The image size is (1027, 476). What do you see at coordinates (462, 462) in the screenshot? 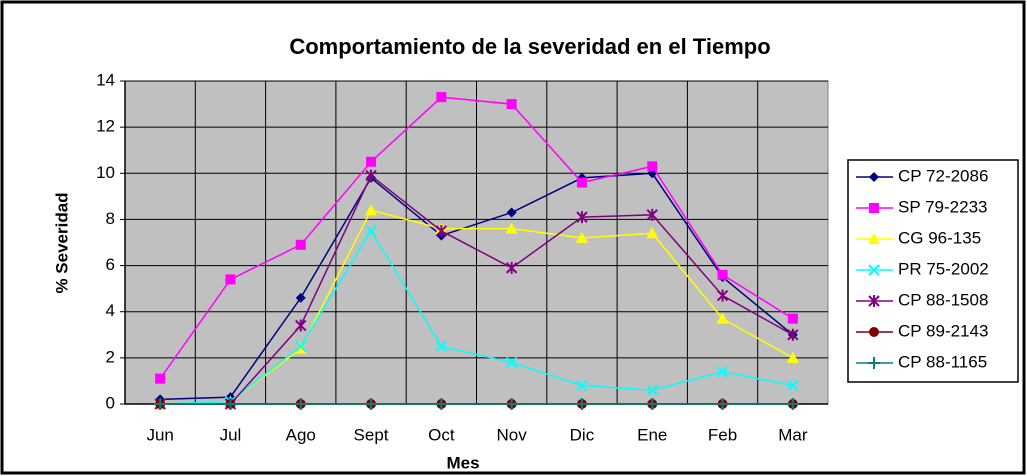
I see `x-axis-title: Mes` at bounding box center [462, 462].